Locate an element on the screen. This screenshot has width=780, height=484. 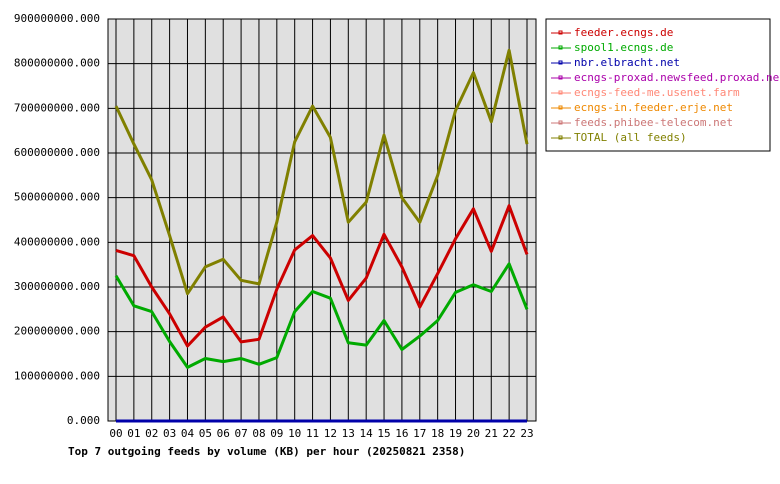
x-tick-label: 04 is located at coordinates (188, 433).